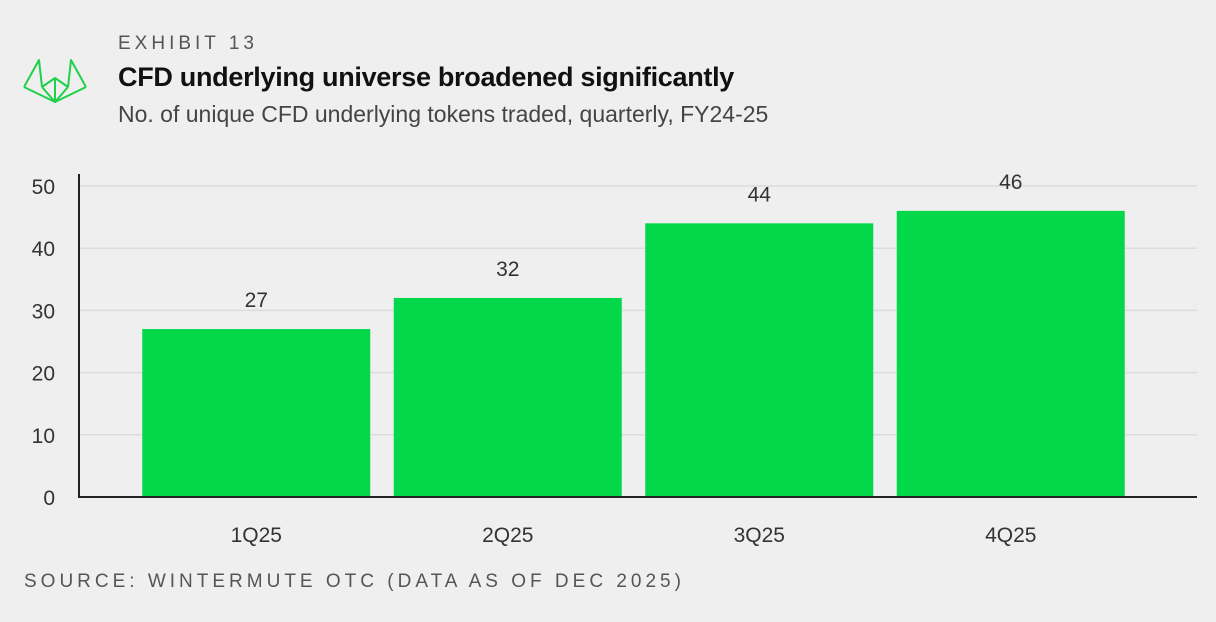  What do you see at coordinates (256, 300) in the screenshot?
I see `data-label: 27` at bounding box center [256, 300].